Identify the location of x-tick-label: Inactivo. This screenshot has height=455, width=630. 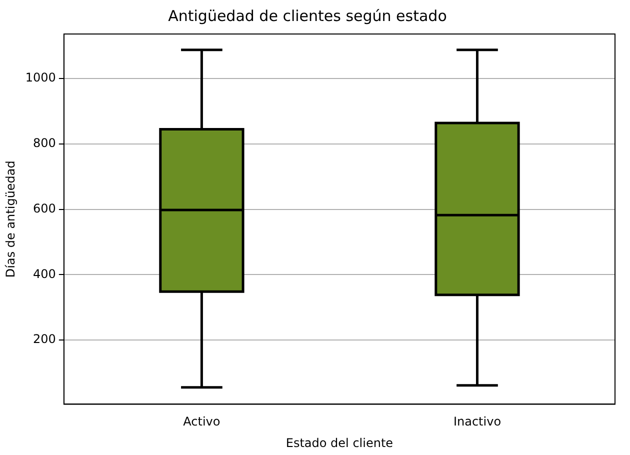
(477, 421).